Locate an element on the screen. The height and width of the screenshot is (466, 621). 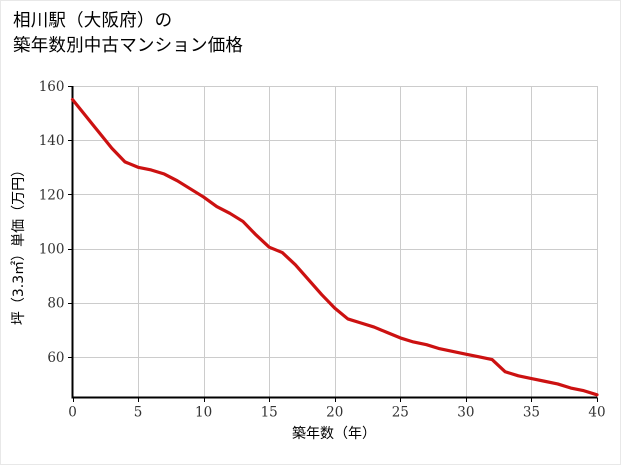
y-tick-label: 140 is located at coordinates (52, 141).